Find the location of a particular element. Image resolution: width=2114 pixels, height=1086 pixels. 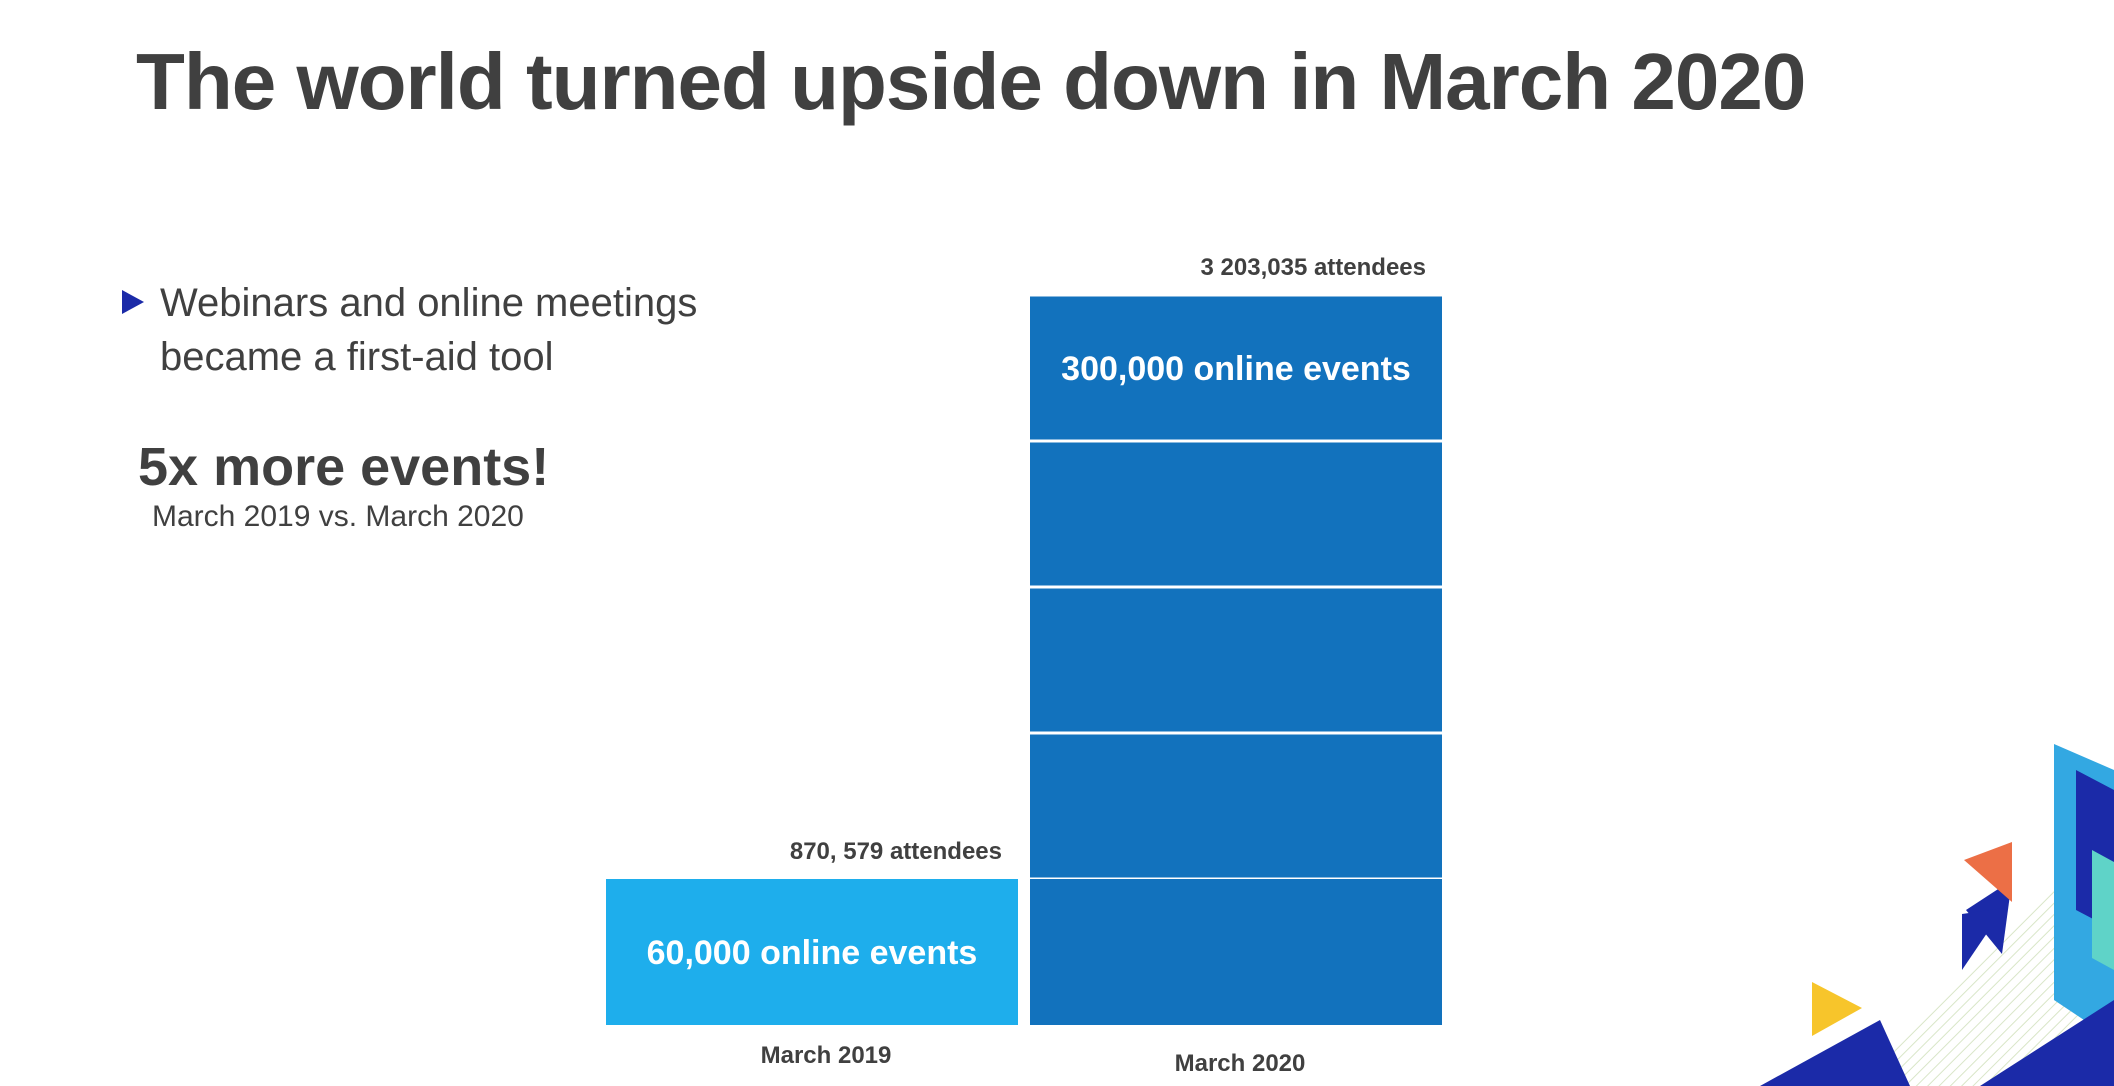

highlight-subtitle: March 2019 vs. March 2020 is located at coordinates (338, 516).